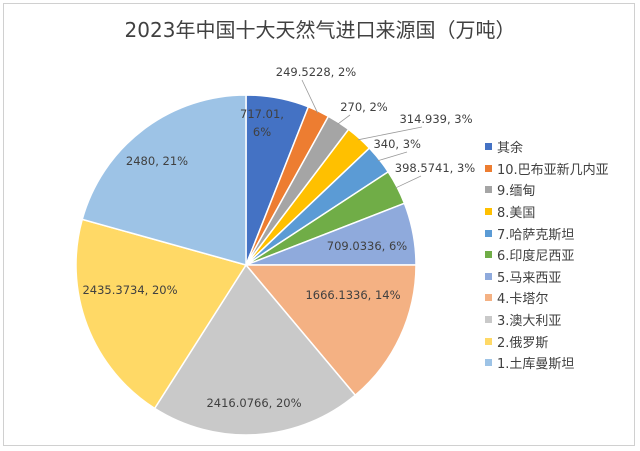  Describe the element at coordinates (536, 257) in the screenshot. I see `legend-label: 6.印度尼西亚` at that location.